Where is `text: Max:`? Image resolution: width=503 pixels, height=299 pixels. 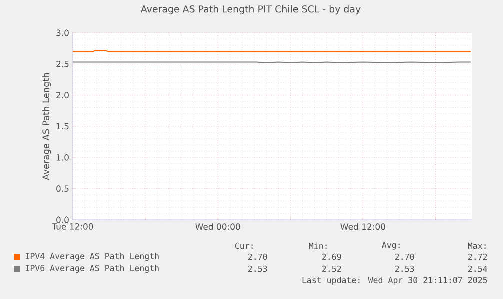 text: Max: is located at coordinates (477, 246).